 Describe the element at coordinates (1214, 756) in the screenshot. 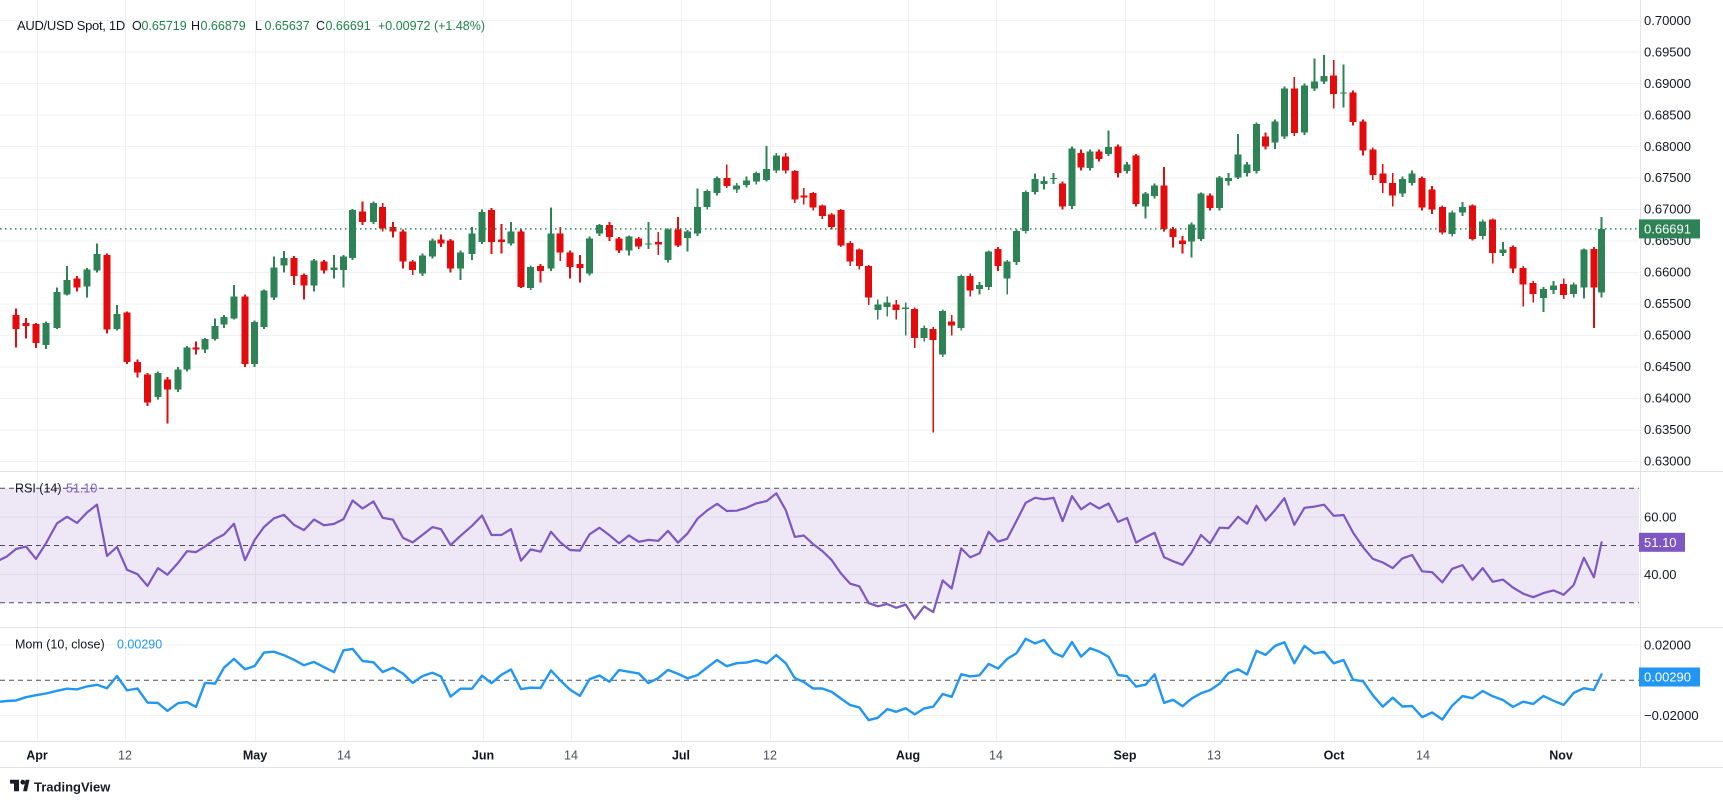

I see `svg-text: 13` at that location.